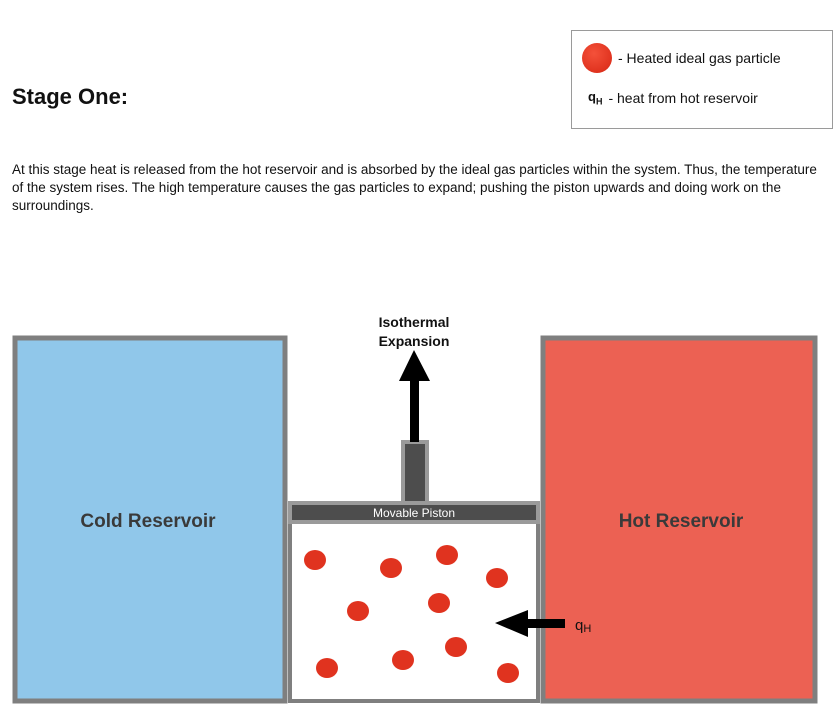  I want to click on legend-heat-symbol: qH, so click(595, 98).